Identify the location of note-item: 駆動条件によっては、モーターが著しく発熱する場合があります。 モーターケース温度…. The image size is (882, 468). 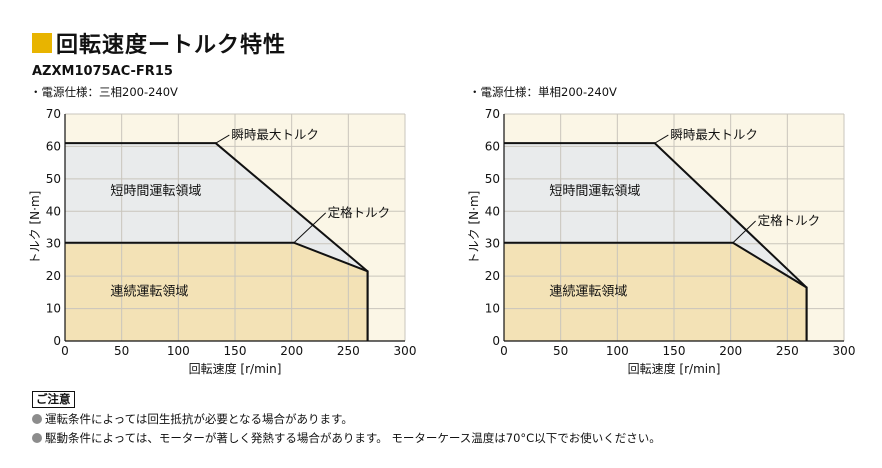
(346, 438).